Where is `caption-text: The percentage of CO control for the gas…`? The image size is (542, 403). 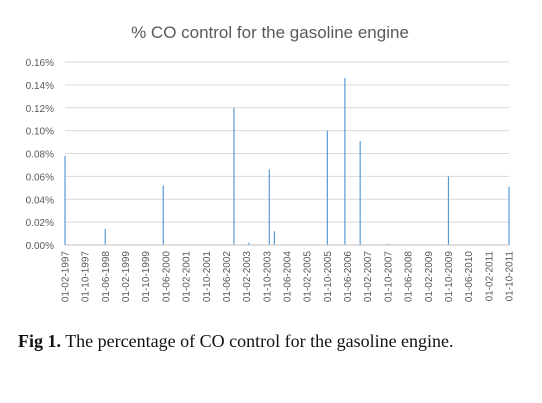
caption-text: The percentage of CO control for the gas… is located at coordinates (259, 341).